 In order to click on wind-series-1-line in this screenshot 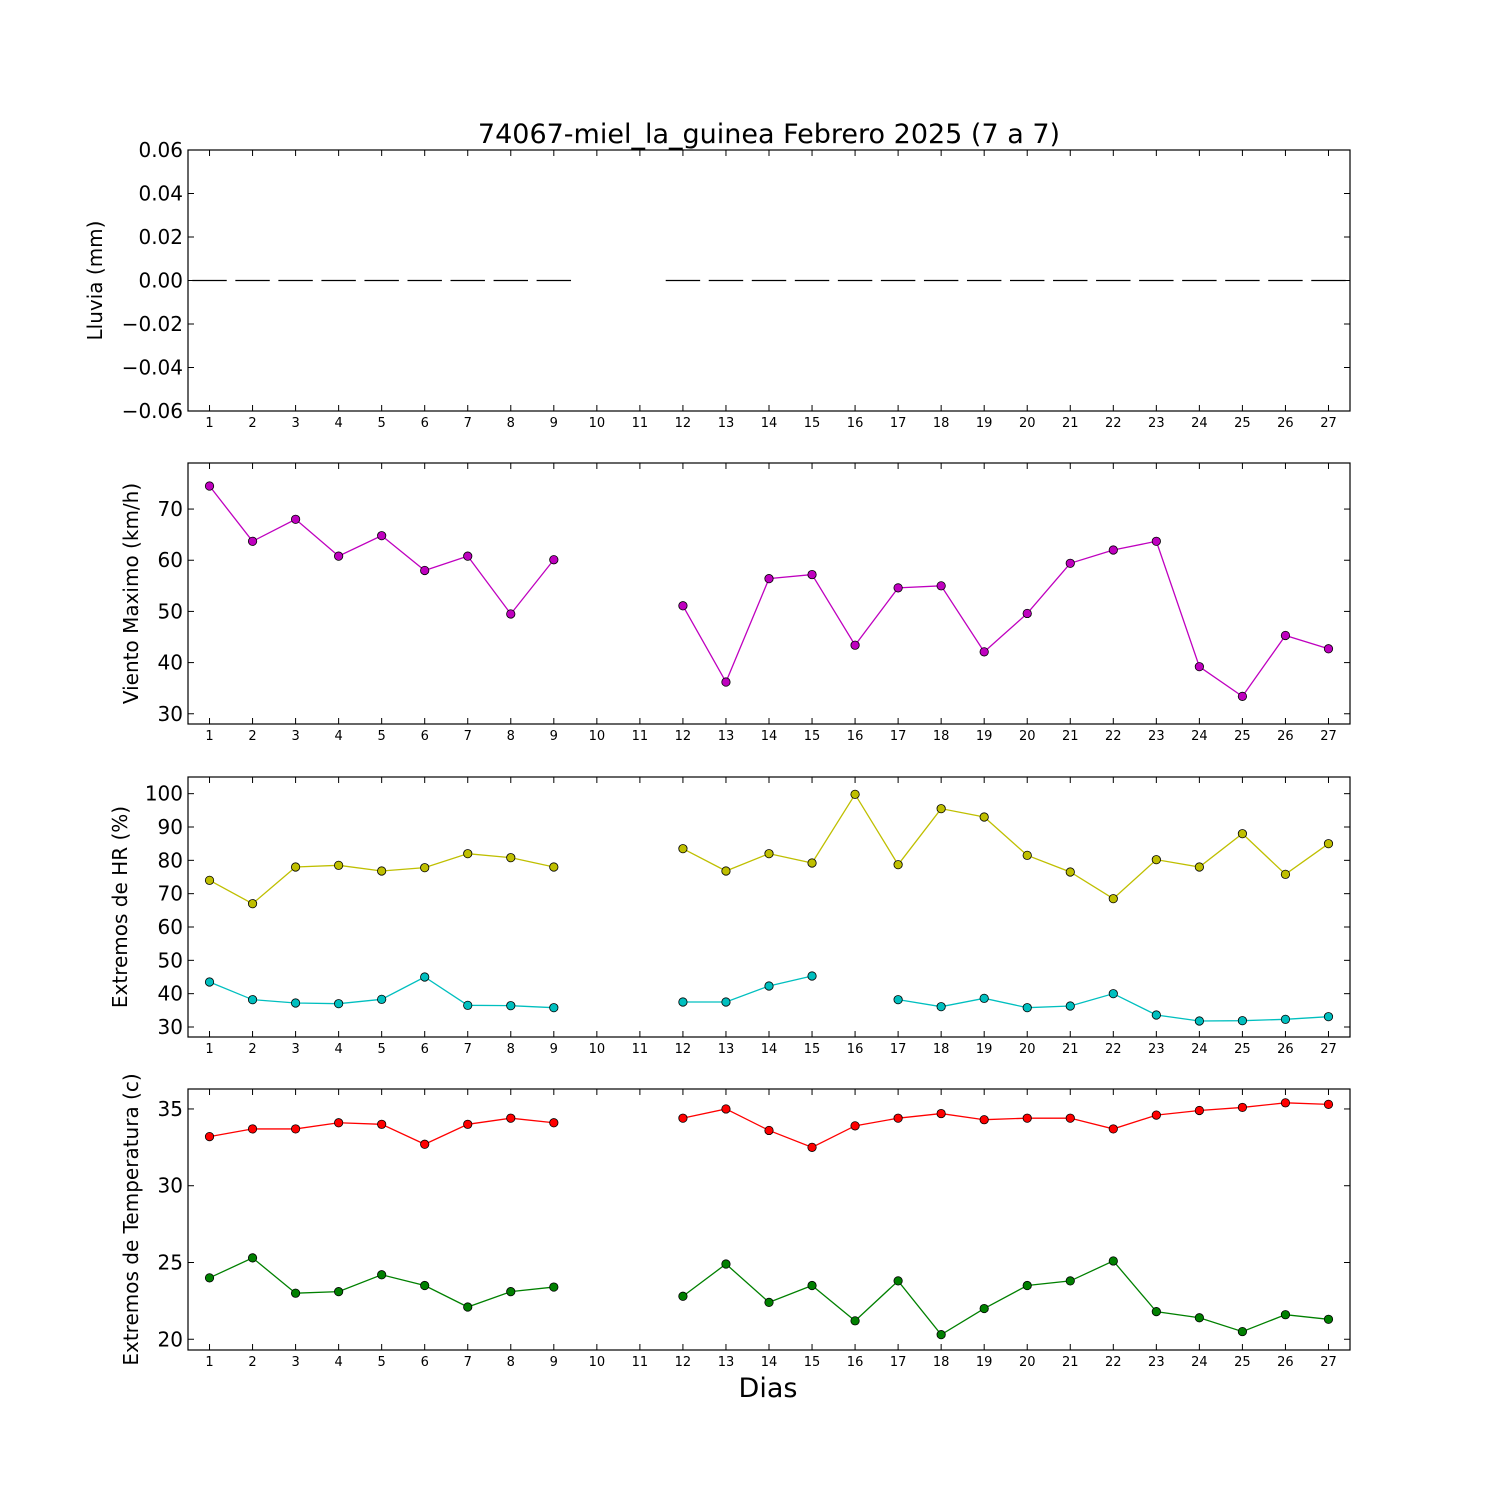, I will do `click(1005, 619)`.